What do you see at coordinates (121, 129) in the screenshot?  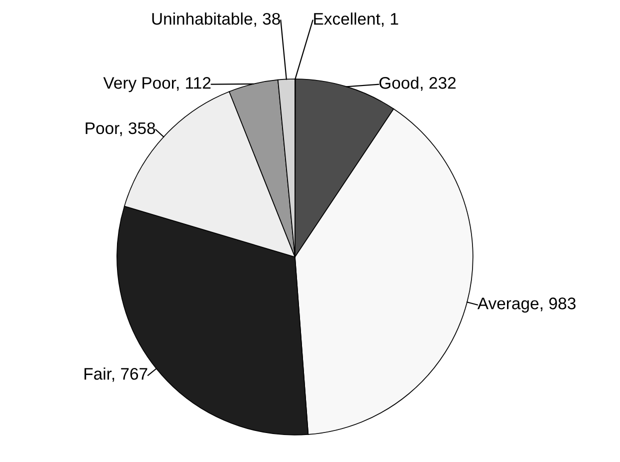 I see `slice-label: Poor, 358` at bounding box center [121, 129].